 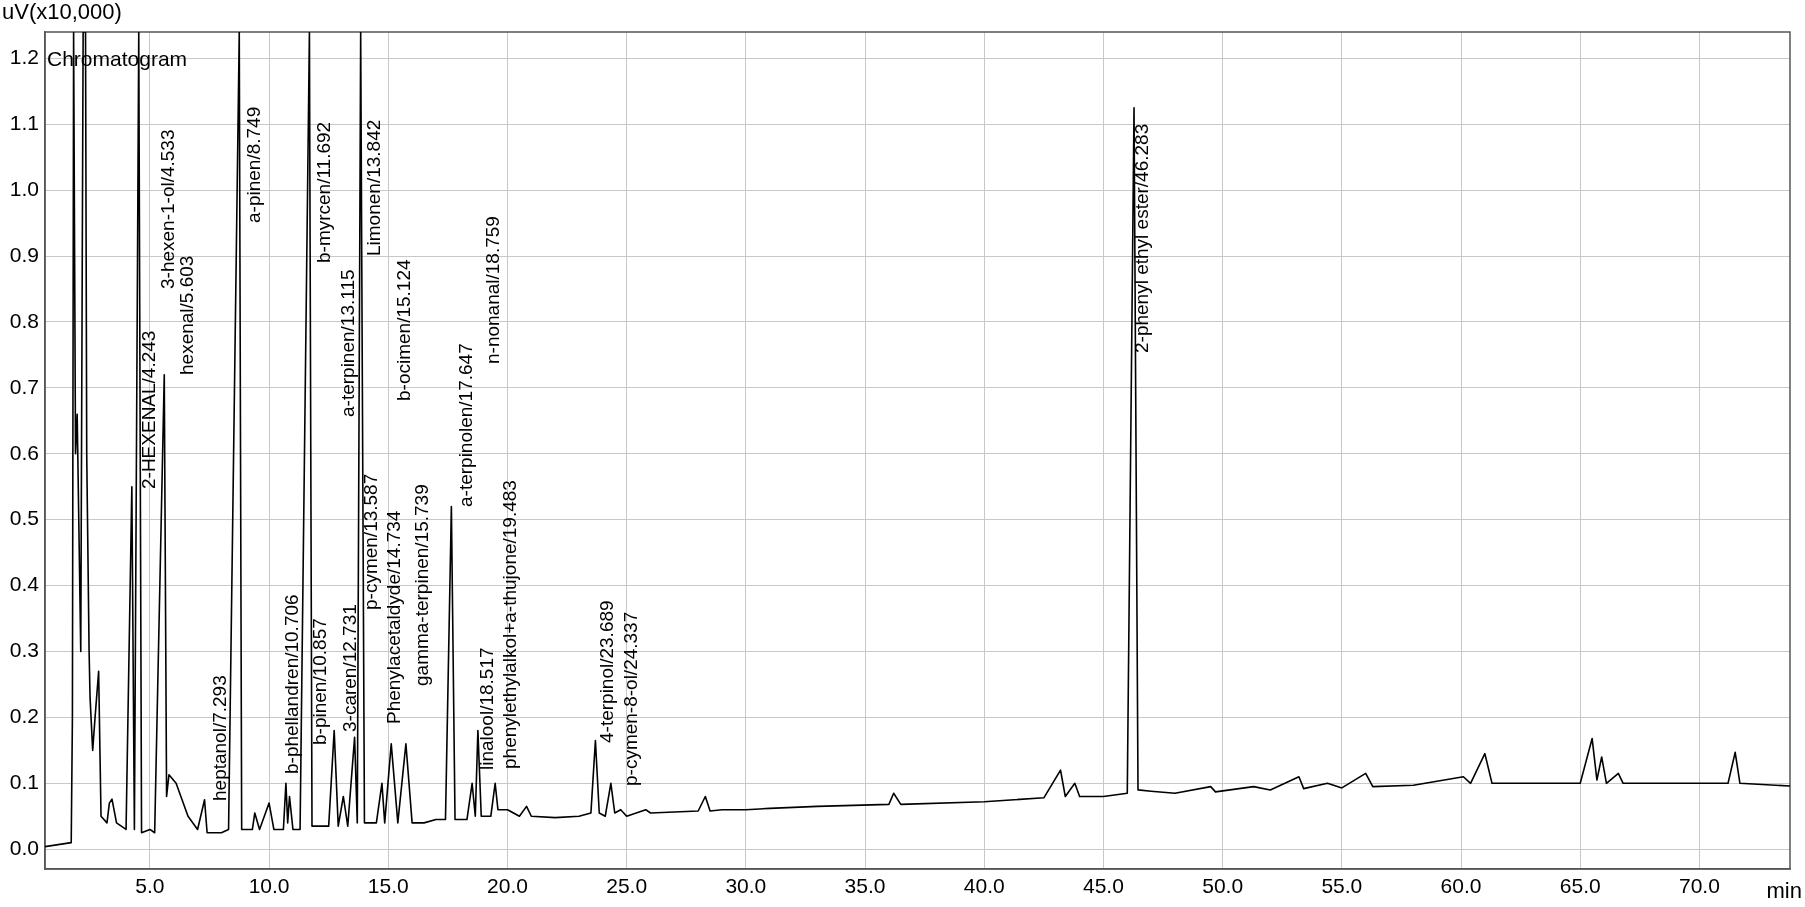 What do you see at coordinates (1142, 238) in the screenshot?
I see `annotation: 2-phenyl ethyl ester/46.283` at bounding box center [1142, 238].